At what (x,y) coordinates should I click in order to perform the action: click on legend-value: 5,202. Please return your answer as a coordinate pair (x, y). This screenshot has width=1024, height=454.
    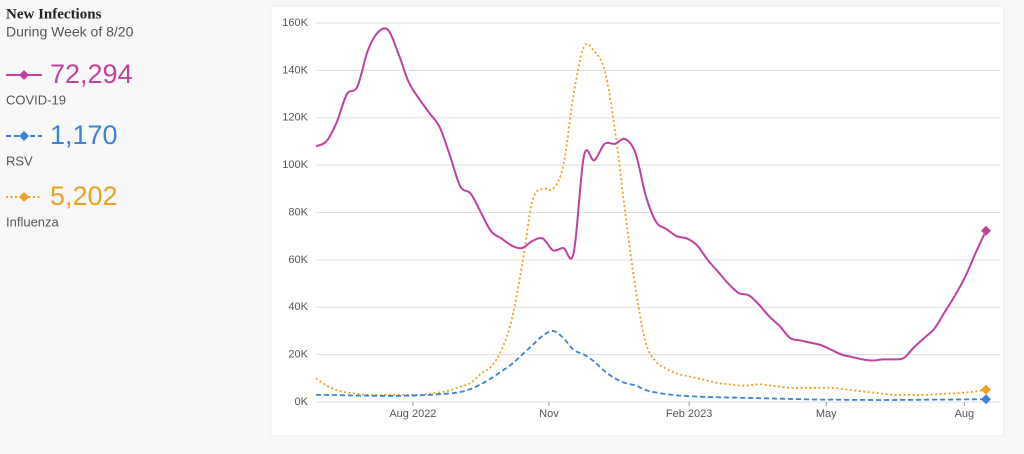
    Looking at the image, I should click on (84, 196).